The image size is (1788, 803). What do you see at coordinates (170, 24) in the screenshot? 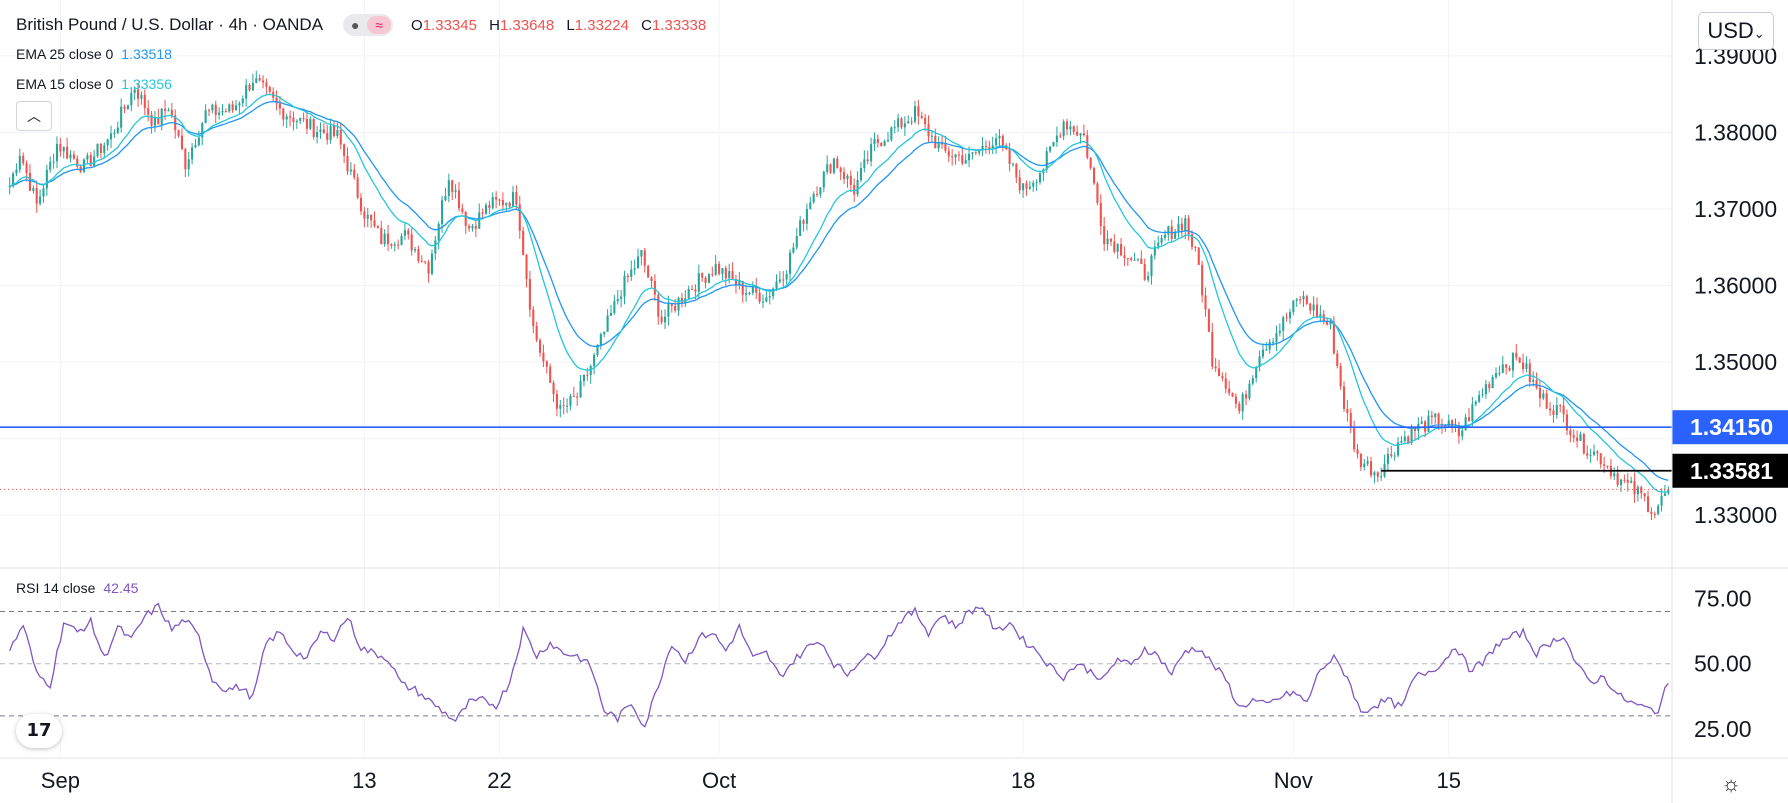
I see `symbol-title: British Pound / U.S. Dollar · 4h · OANDA` at bounding box center [170, 24].